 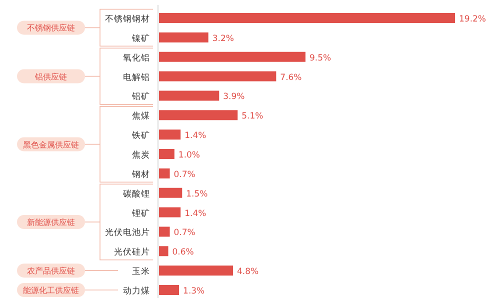 I want to click on y-tick-label: 钢材, so click(x=140, y=174).